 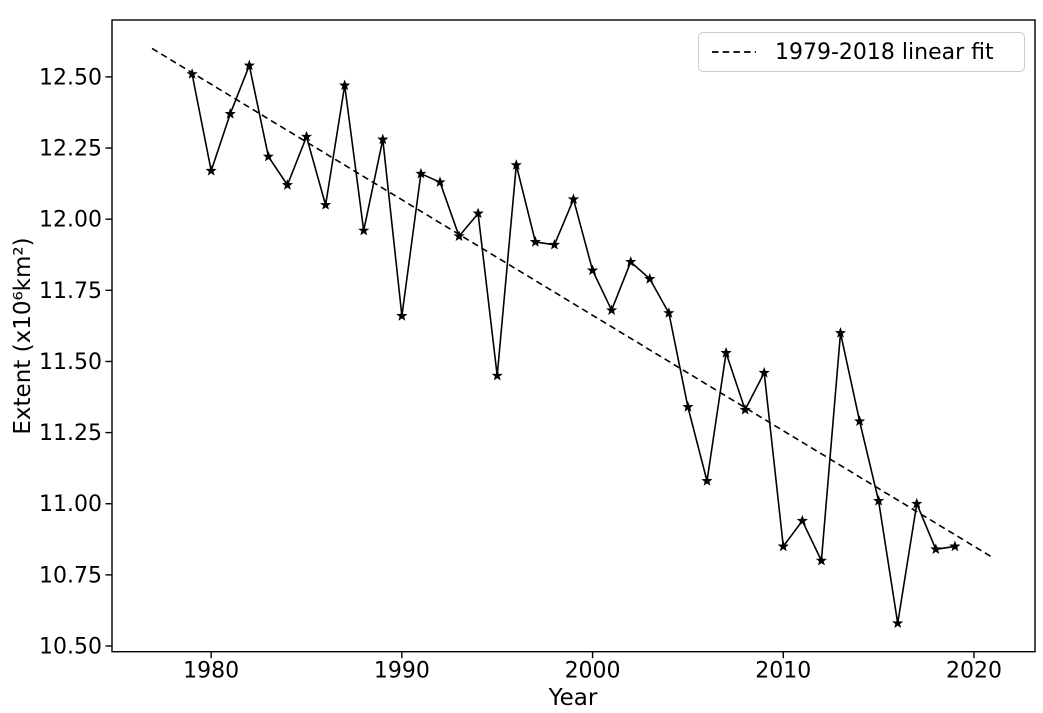 What do you see at coordinates (23, 335) in the screenshot?
I see `y-axis-label: Extent (x10⁶km²)` at bounding box center [23, 335].